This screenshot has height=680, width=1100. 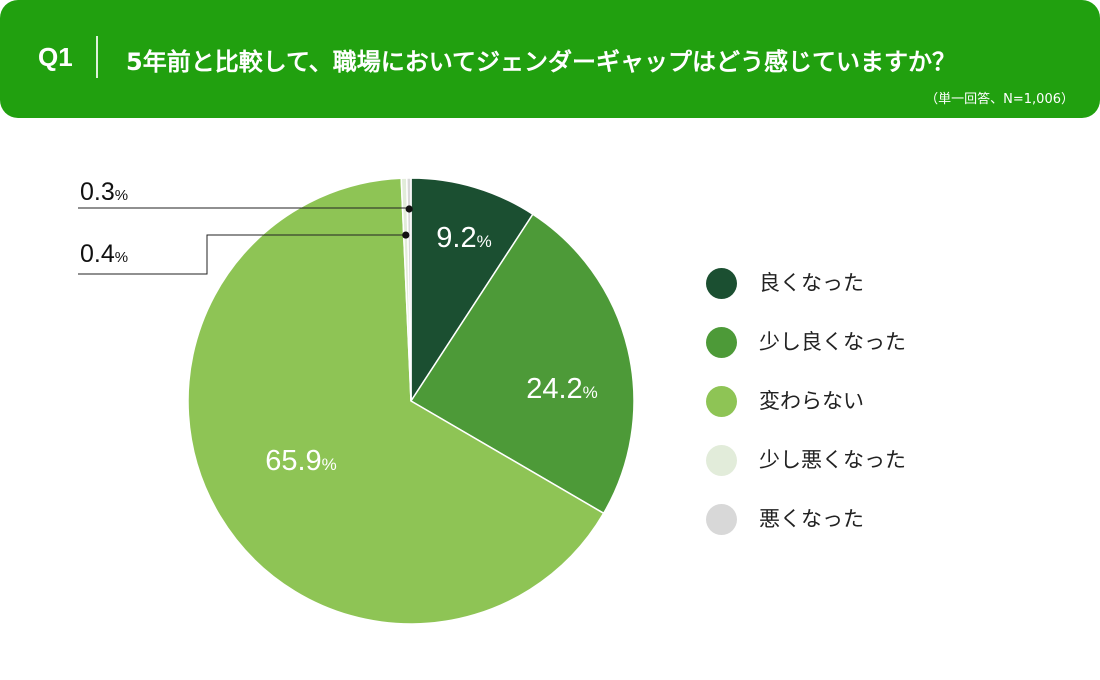 What do you see at coordinates (541, 62) in the screenshot?
I see `question-title: 5年前と比較して、職場においてジェンダーギャップはどう感じていますか？` at bounding box center [541, 62].